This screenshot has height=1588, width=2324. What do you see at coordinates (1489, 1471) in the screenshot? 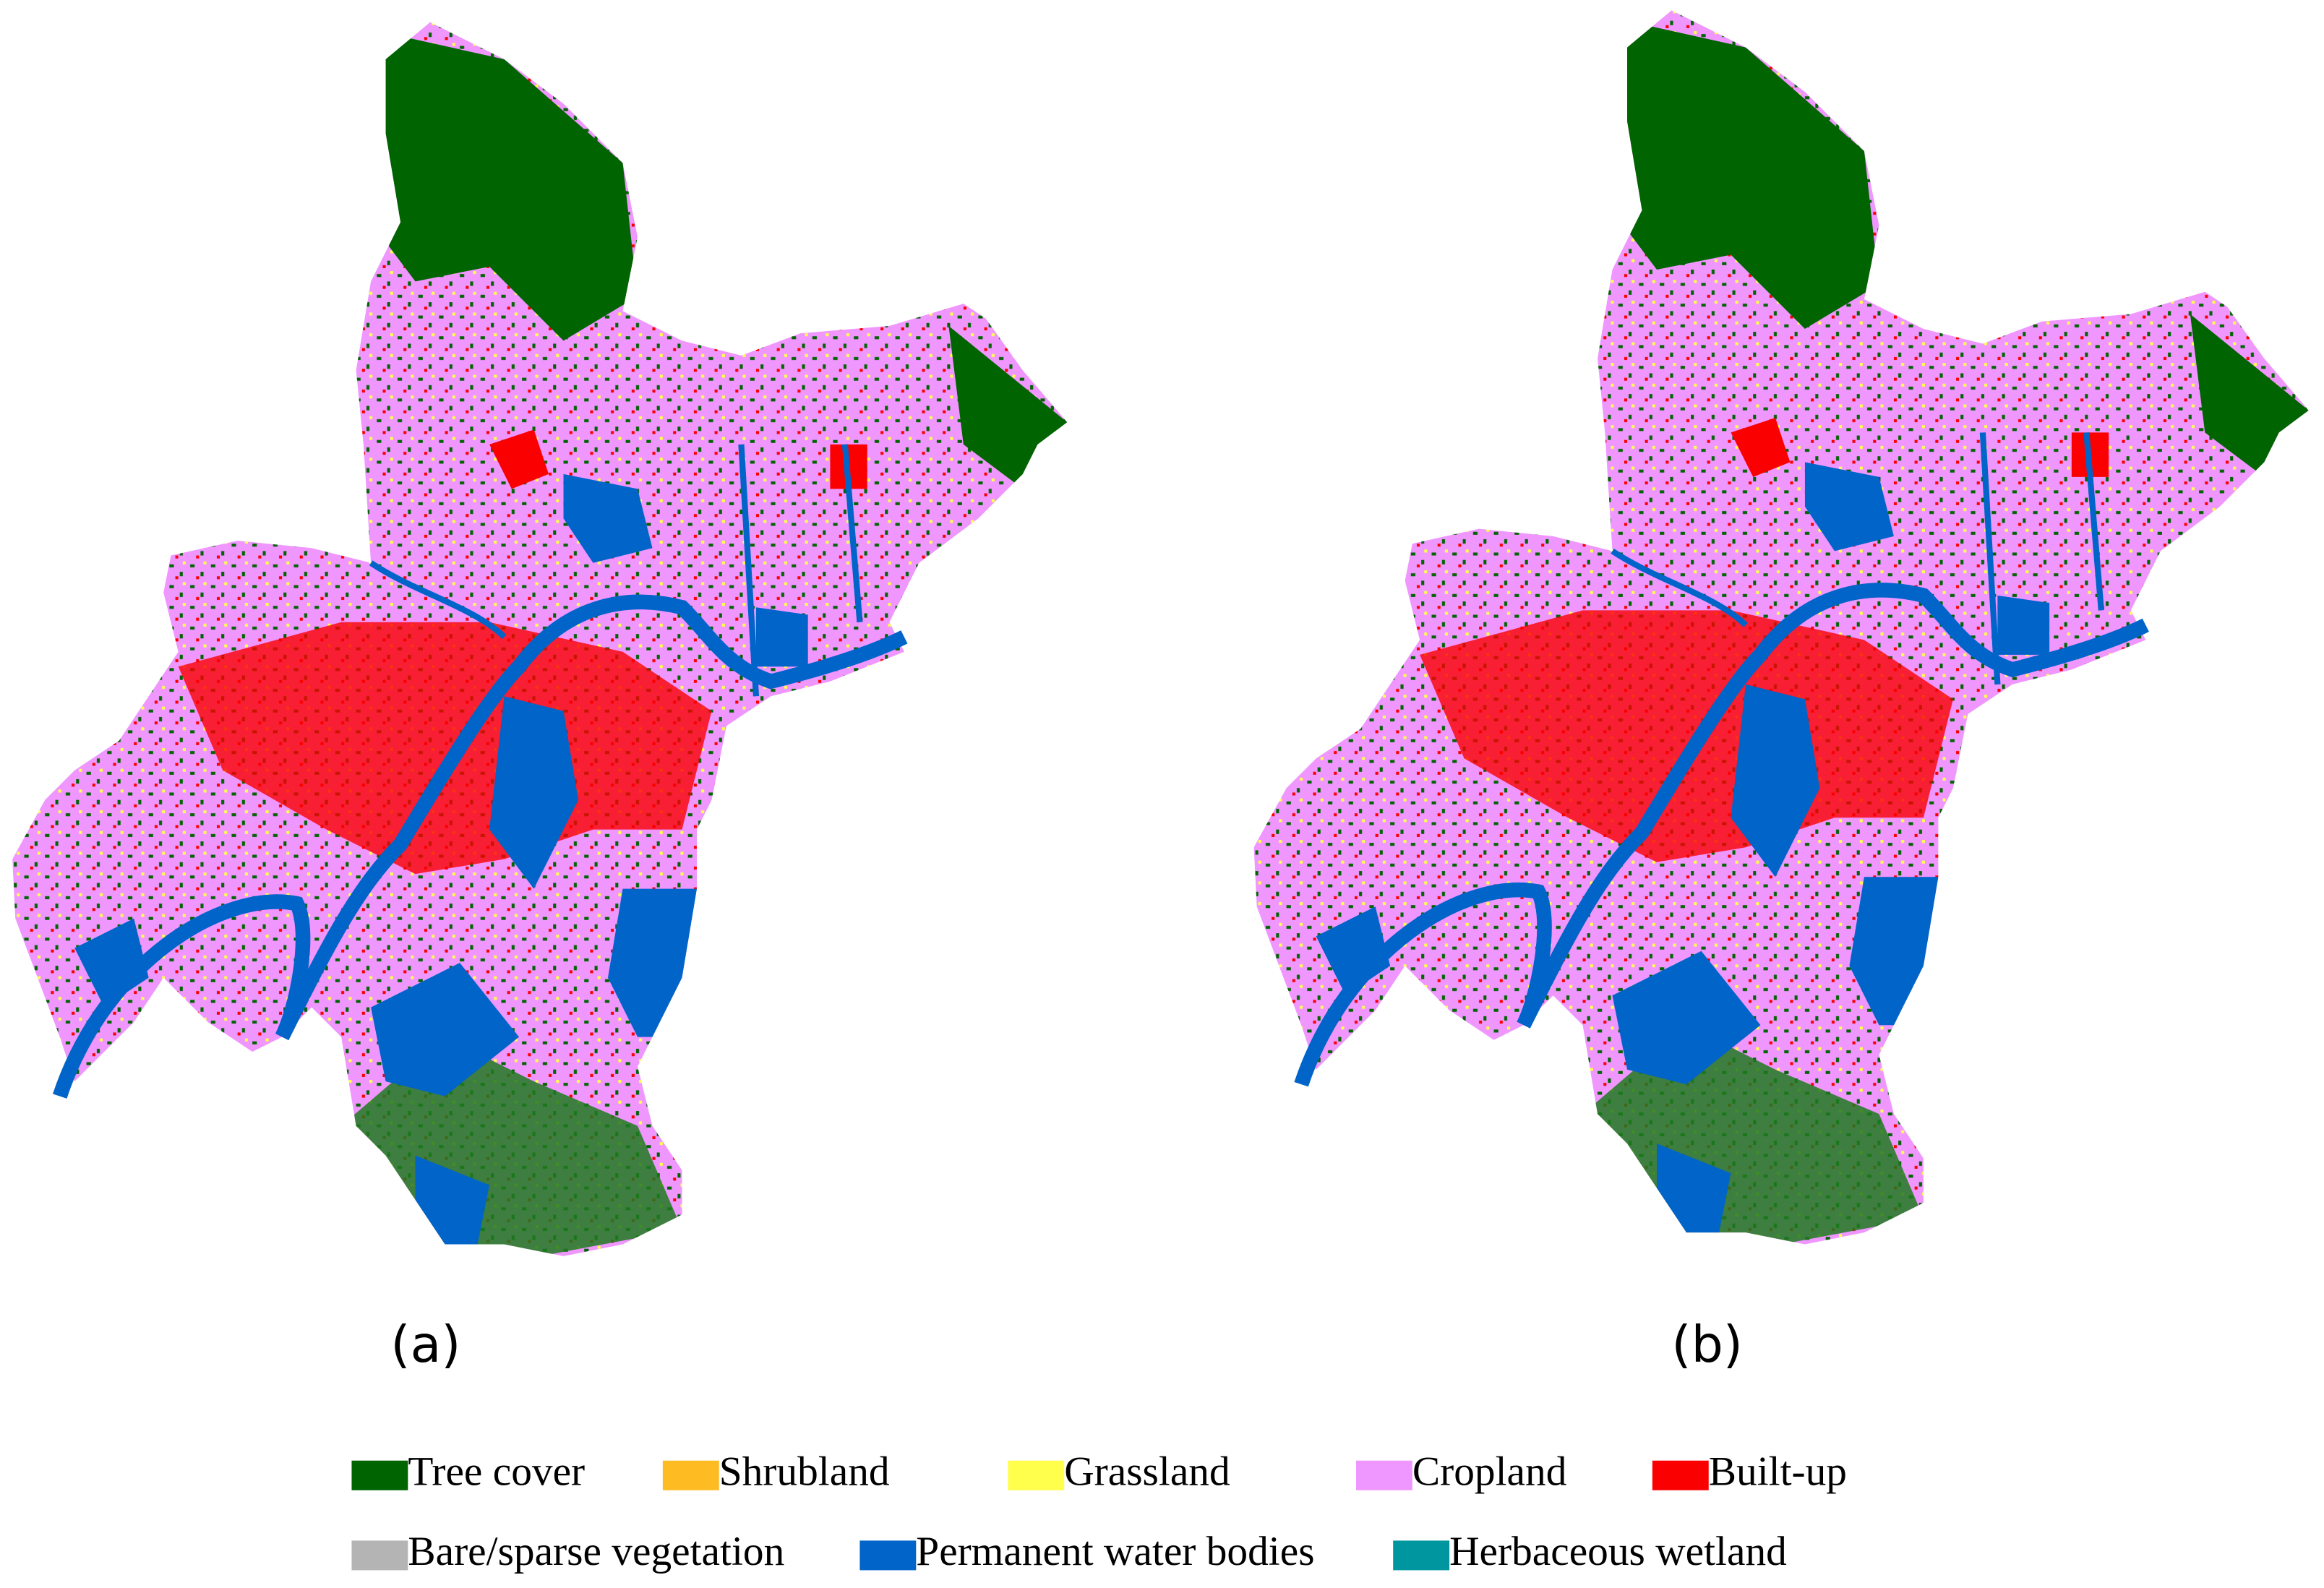
I see `legend-label: Cropland` at bounding box center [1489, 1471].